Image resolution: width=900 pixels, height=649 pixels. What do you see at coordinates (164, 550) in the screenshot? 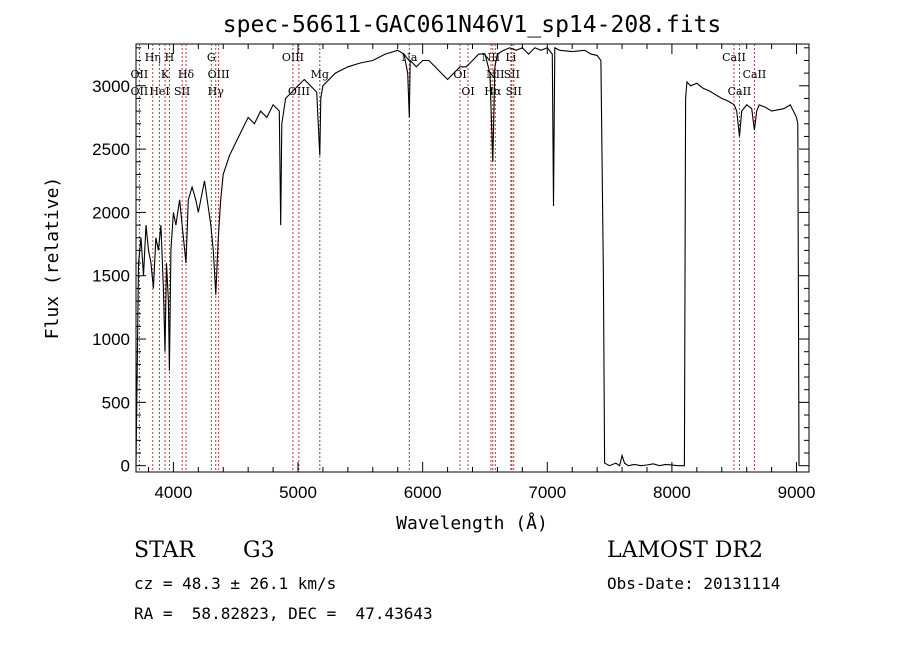
I see `object-class: STAR` at bounding box center [164, 550].